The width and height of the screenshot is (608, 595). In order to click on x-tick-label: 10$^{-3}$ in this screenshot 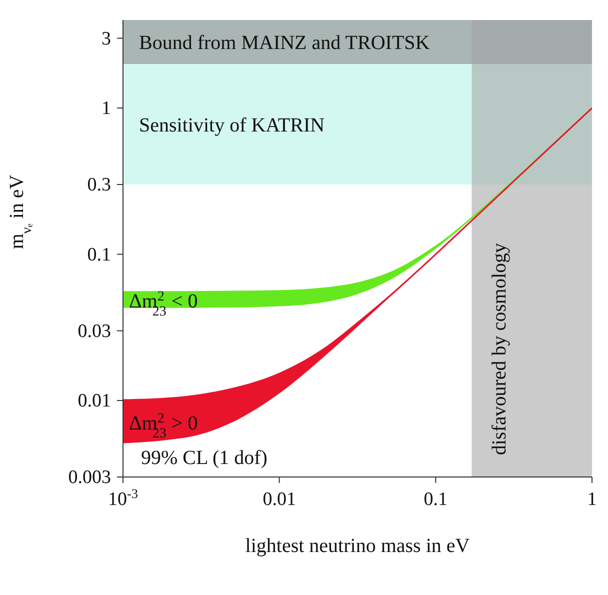, I will do `click(123, 498)`.